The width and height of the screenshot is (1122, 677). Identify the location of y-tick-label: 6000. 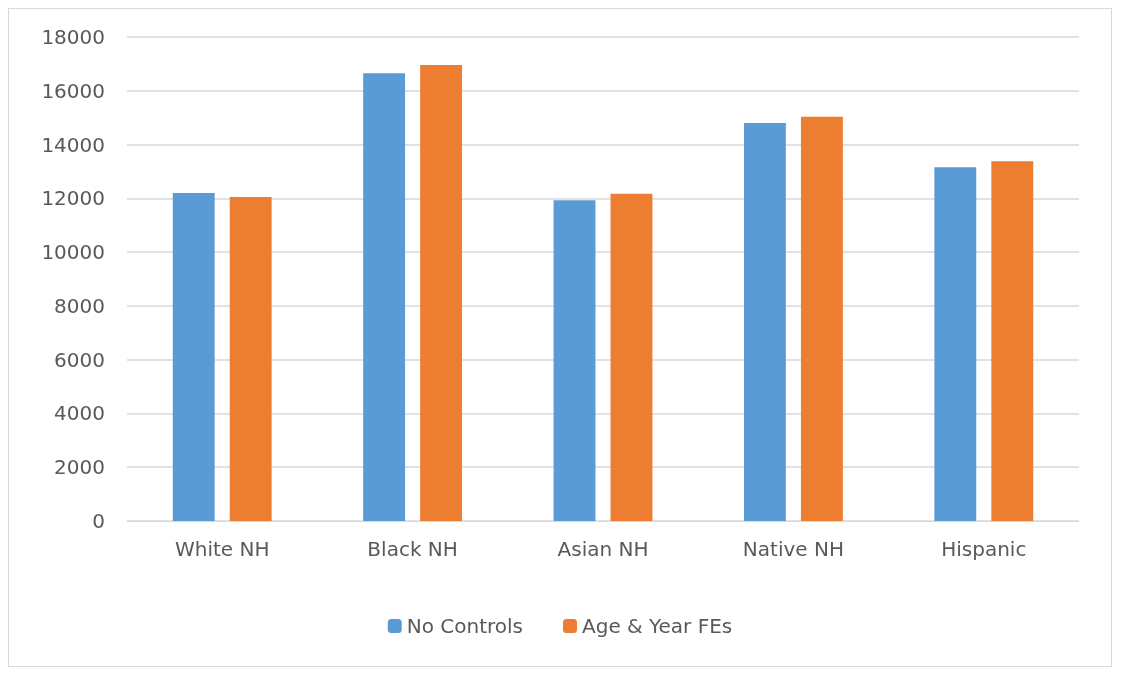
(79, 359).